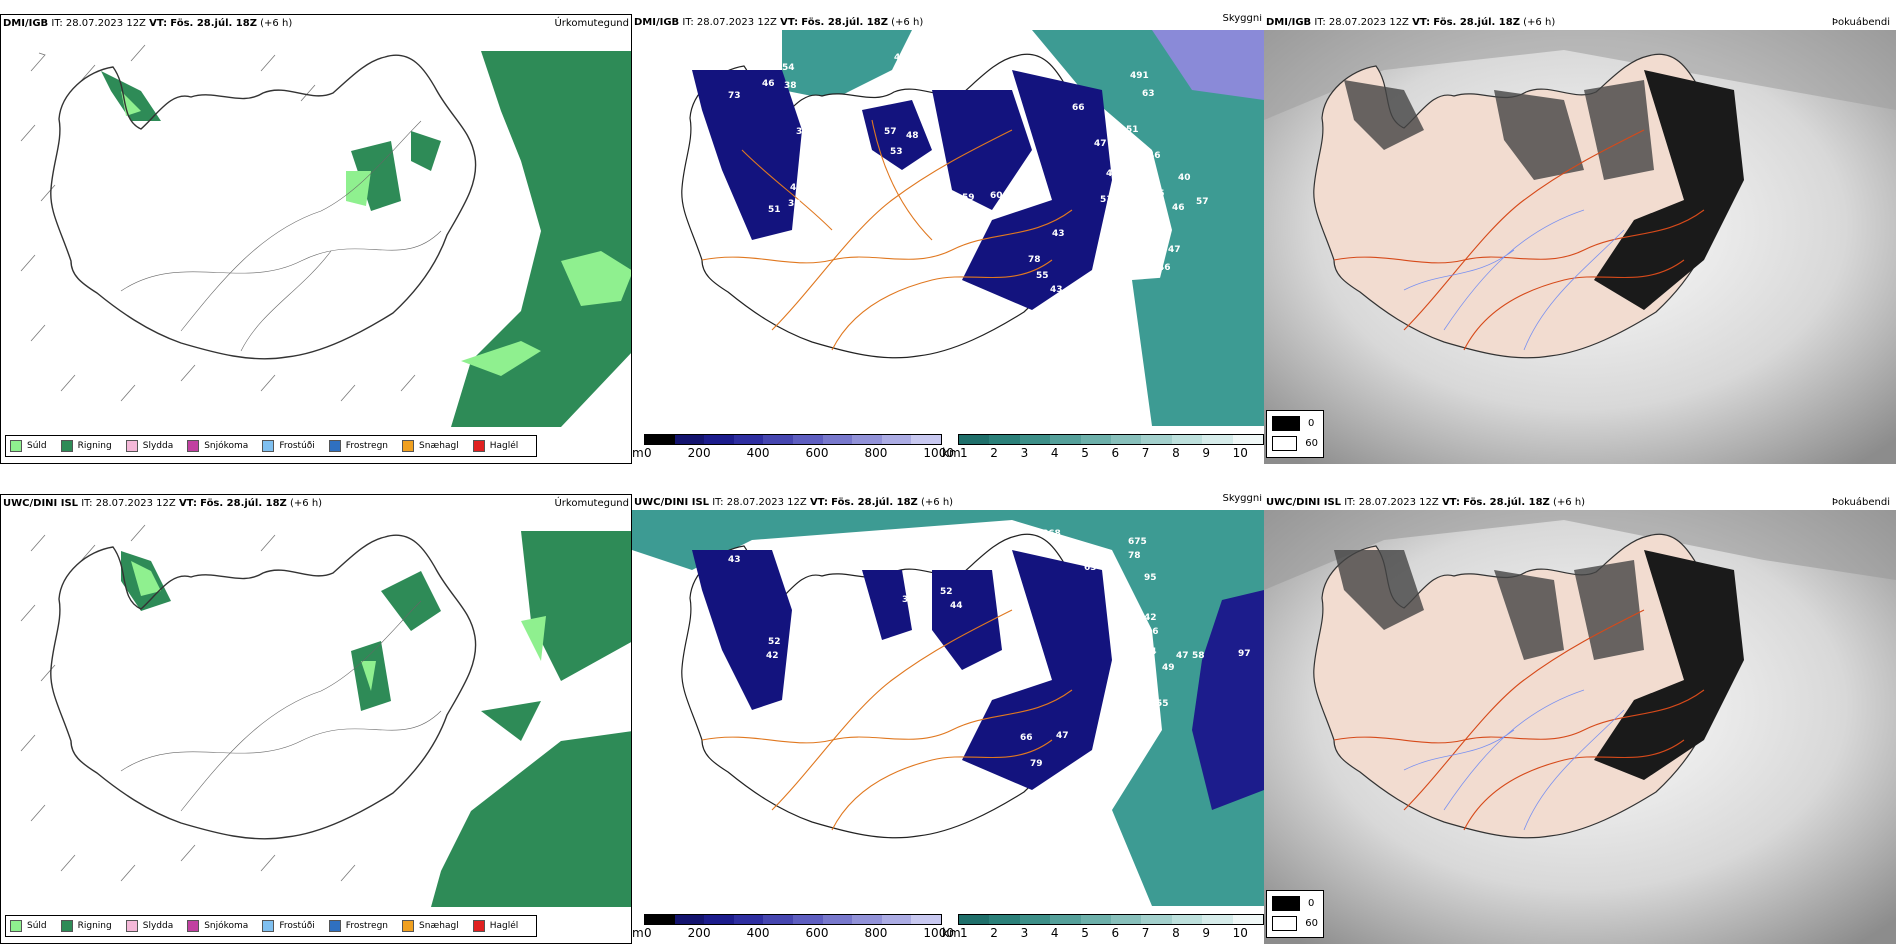  What do you see at coordinates (788, 566) in the screenshot?
I see `cloud-label: 33` at bounding box center [788, 566].